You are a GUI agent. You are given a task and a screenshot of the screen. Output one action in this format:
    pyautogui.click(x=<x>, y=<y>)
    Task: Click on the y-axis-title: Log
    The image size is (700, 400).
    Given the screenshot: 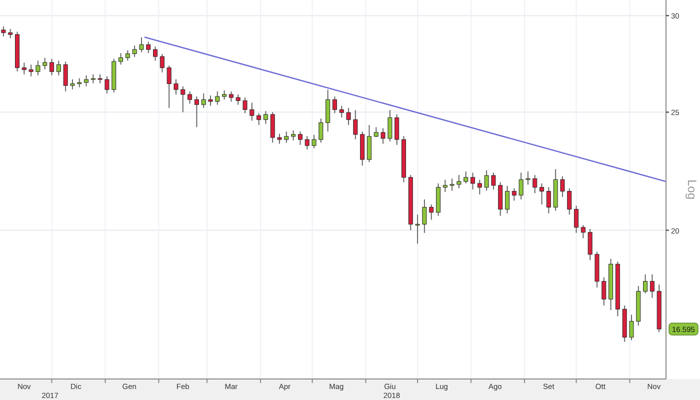 What is the action you would take?
    pyautogui.click(x=692, y=189)
    